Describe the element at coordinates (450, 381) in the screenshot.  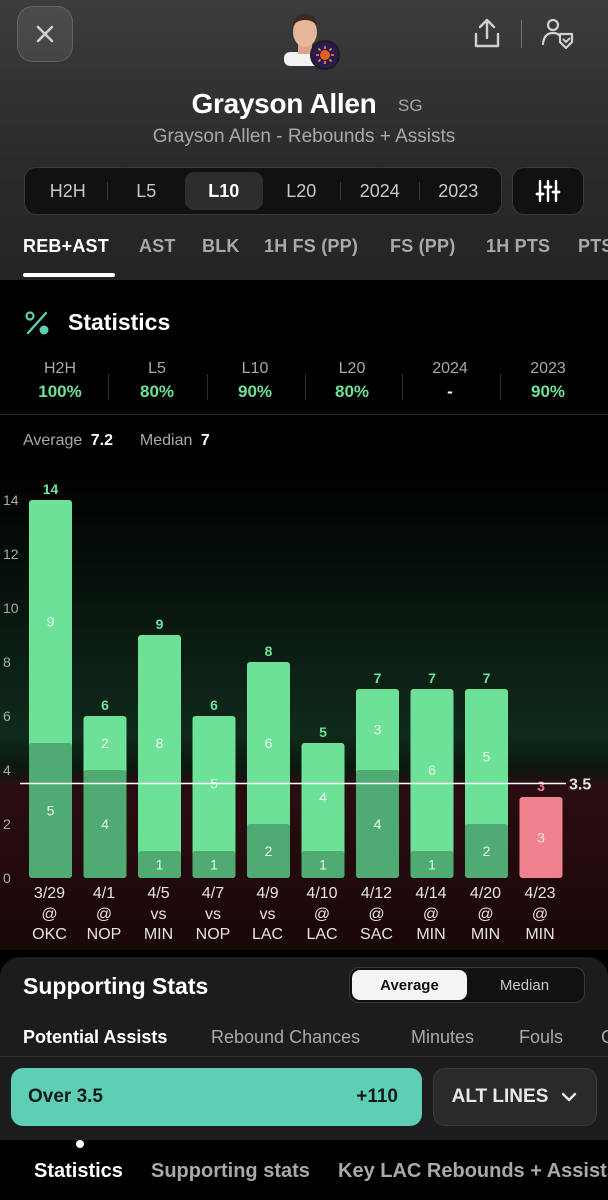
I see `hit-rate-2024: 2024 -` at that location.